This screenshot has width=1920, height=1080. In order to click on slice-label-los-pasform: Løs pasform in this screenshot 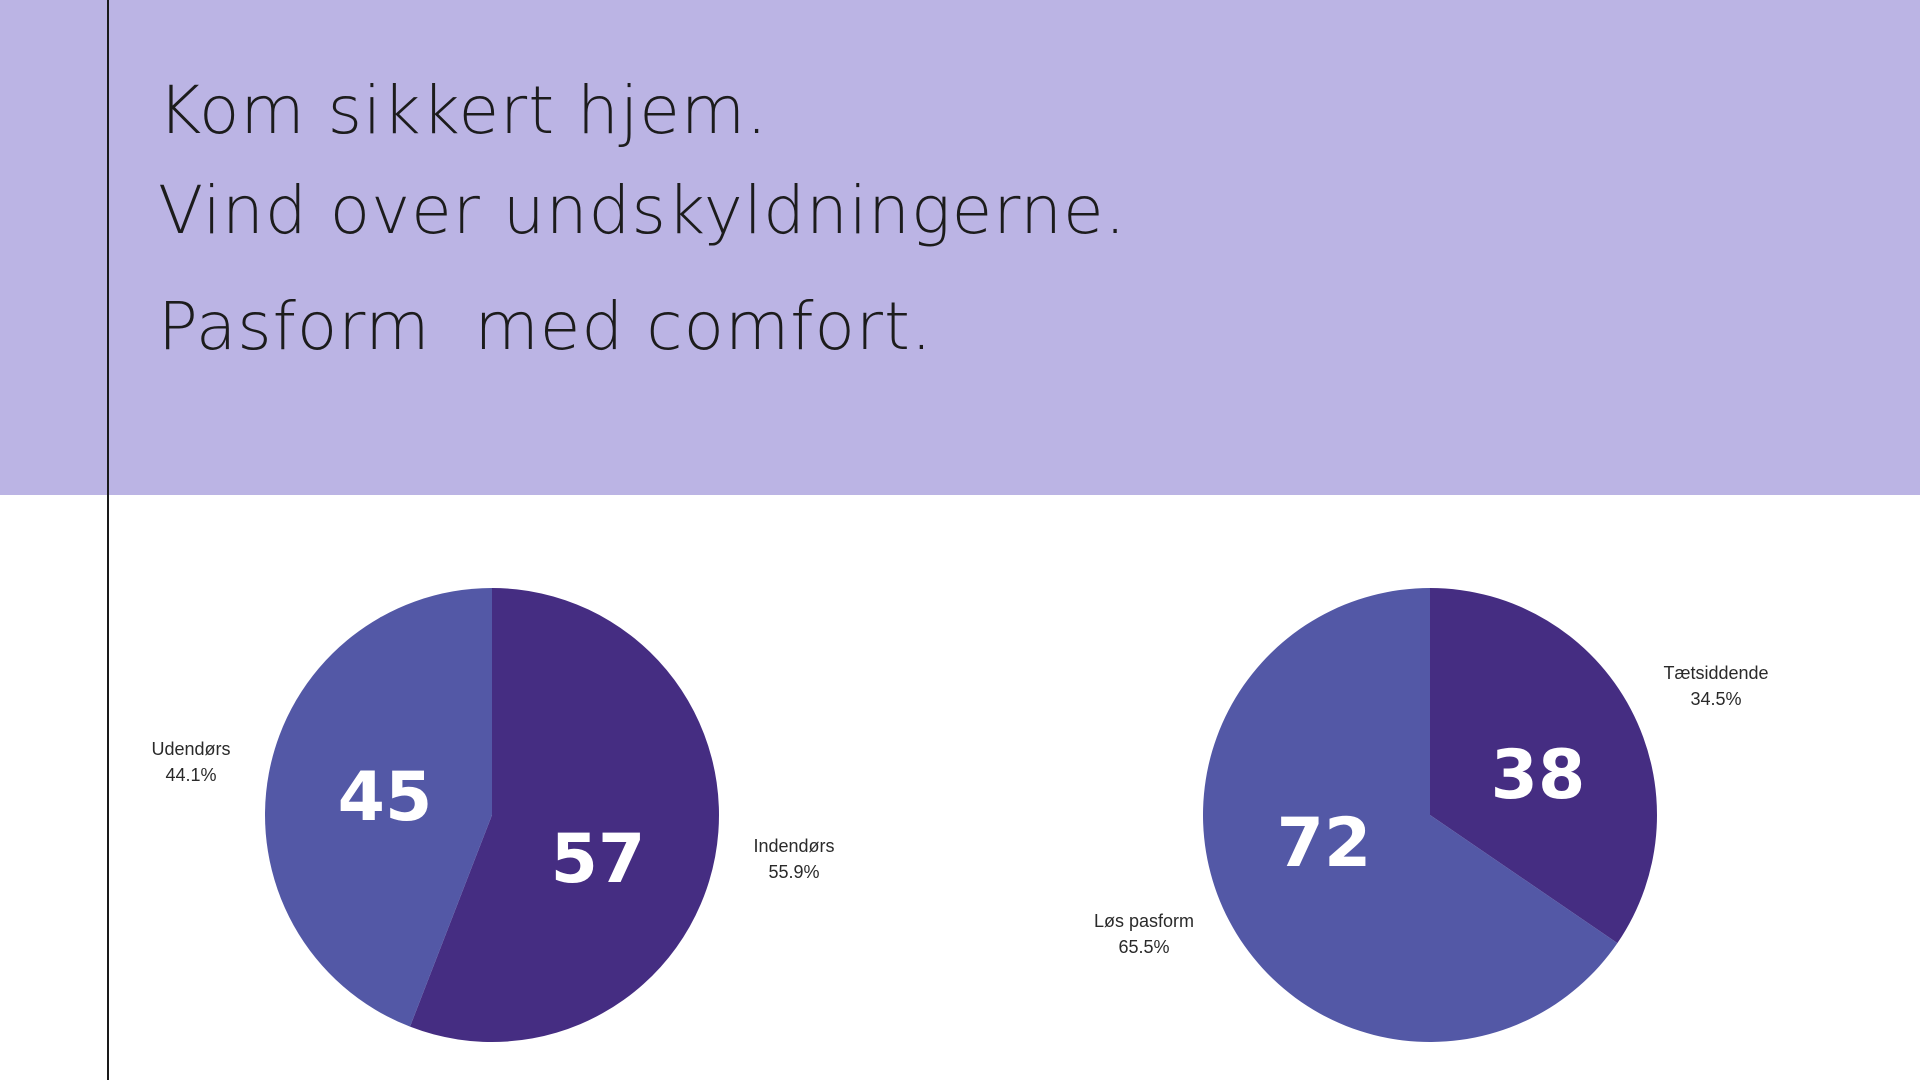, I will do `click(1144, 921)`.